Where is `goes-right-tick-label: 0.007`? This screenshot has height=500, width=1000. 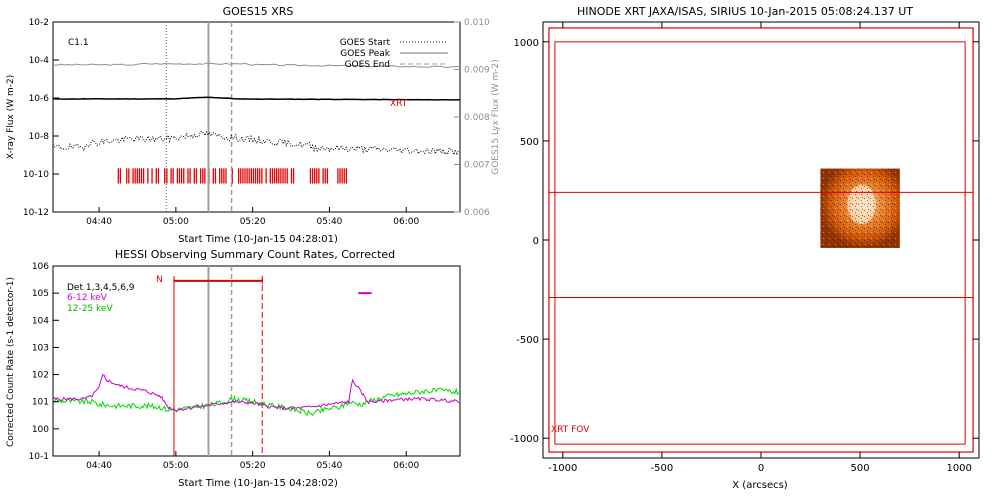 goes-right-tick-label: 0.007 is located at coordinates (477, 166).